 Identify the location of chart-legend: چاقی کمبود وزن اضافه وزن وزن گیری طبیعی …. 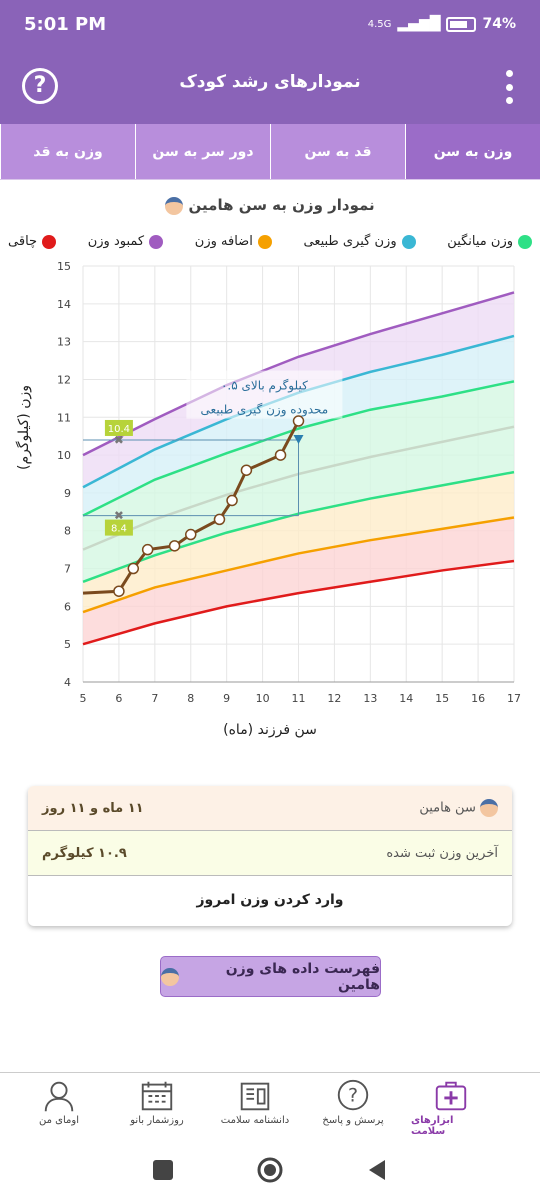
(270, 241).